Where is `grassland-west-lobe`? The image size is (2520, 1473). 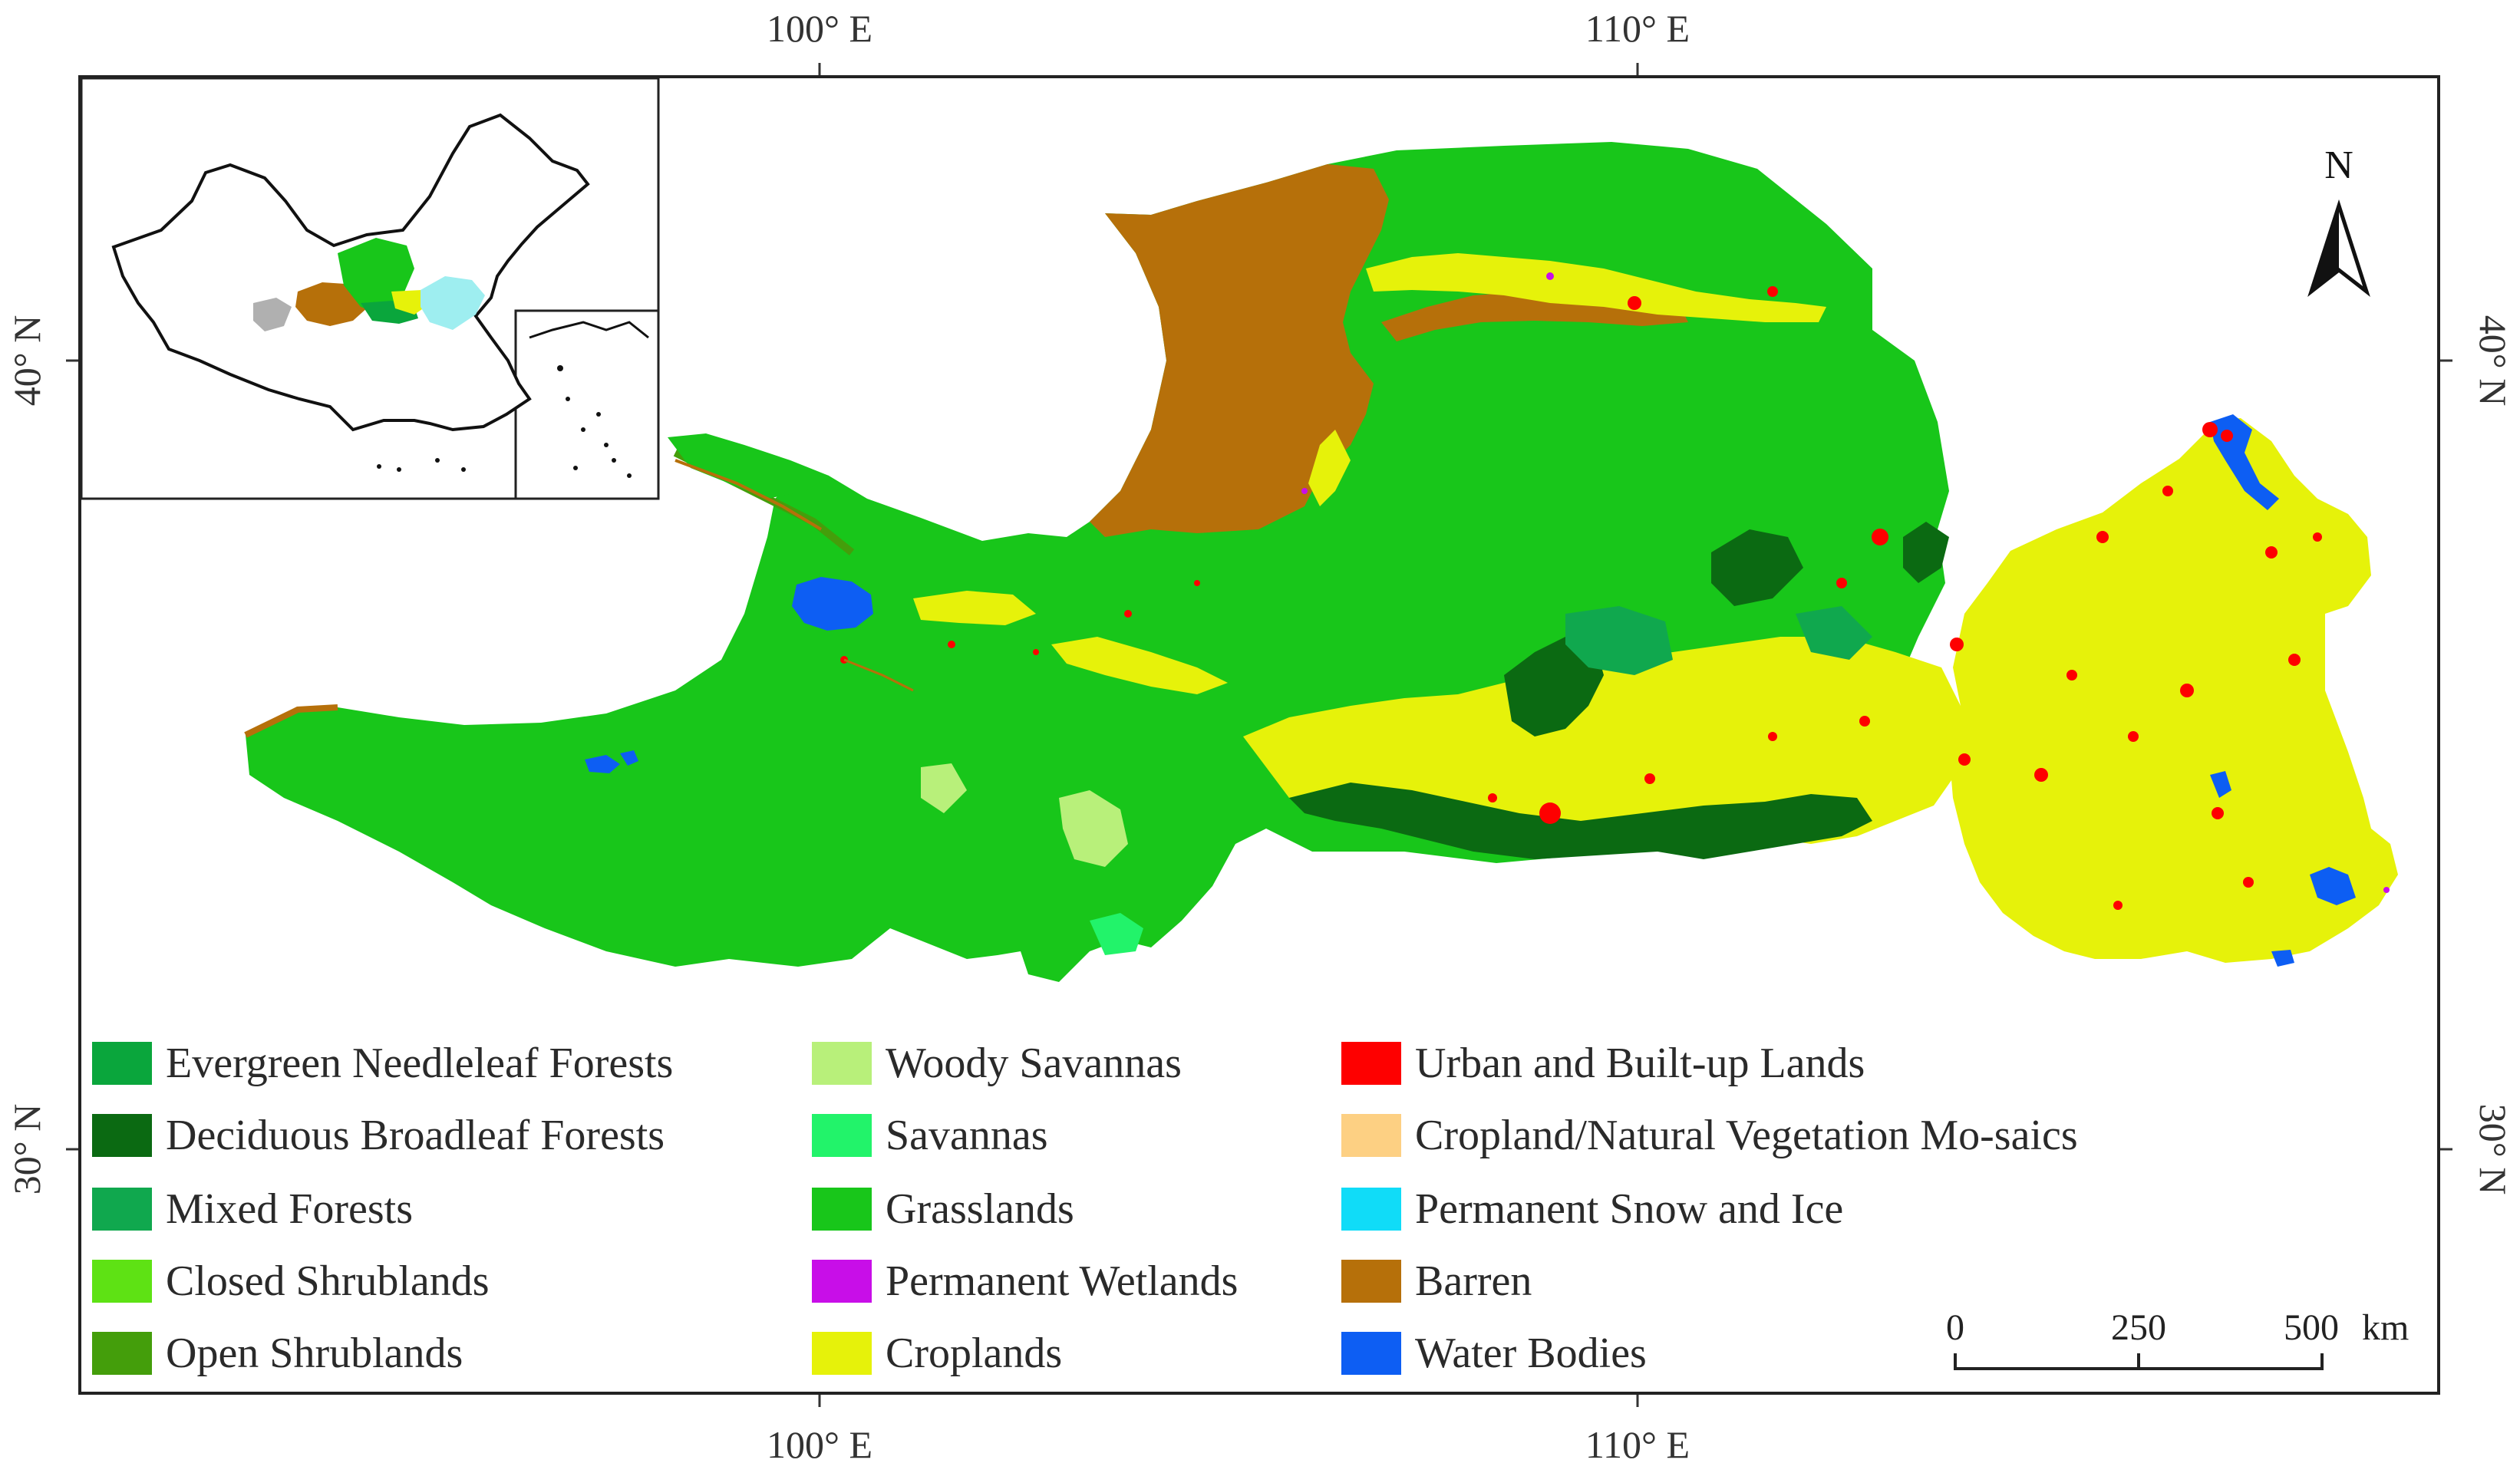
grassland-west-lobe is located at coordinates (748, 466).